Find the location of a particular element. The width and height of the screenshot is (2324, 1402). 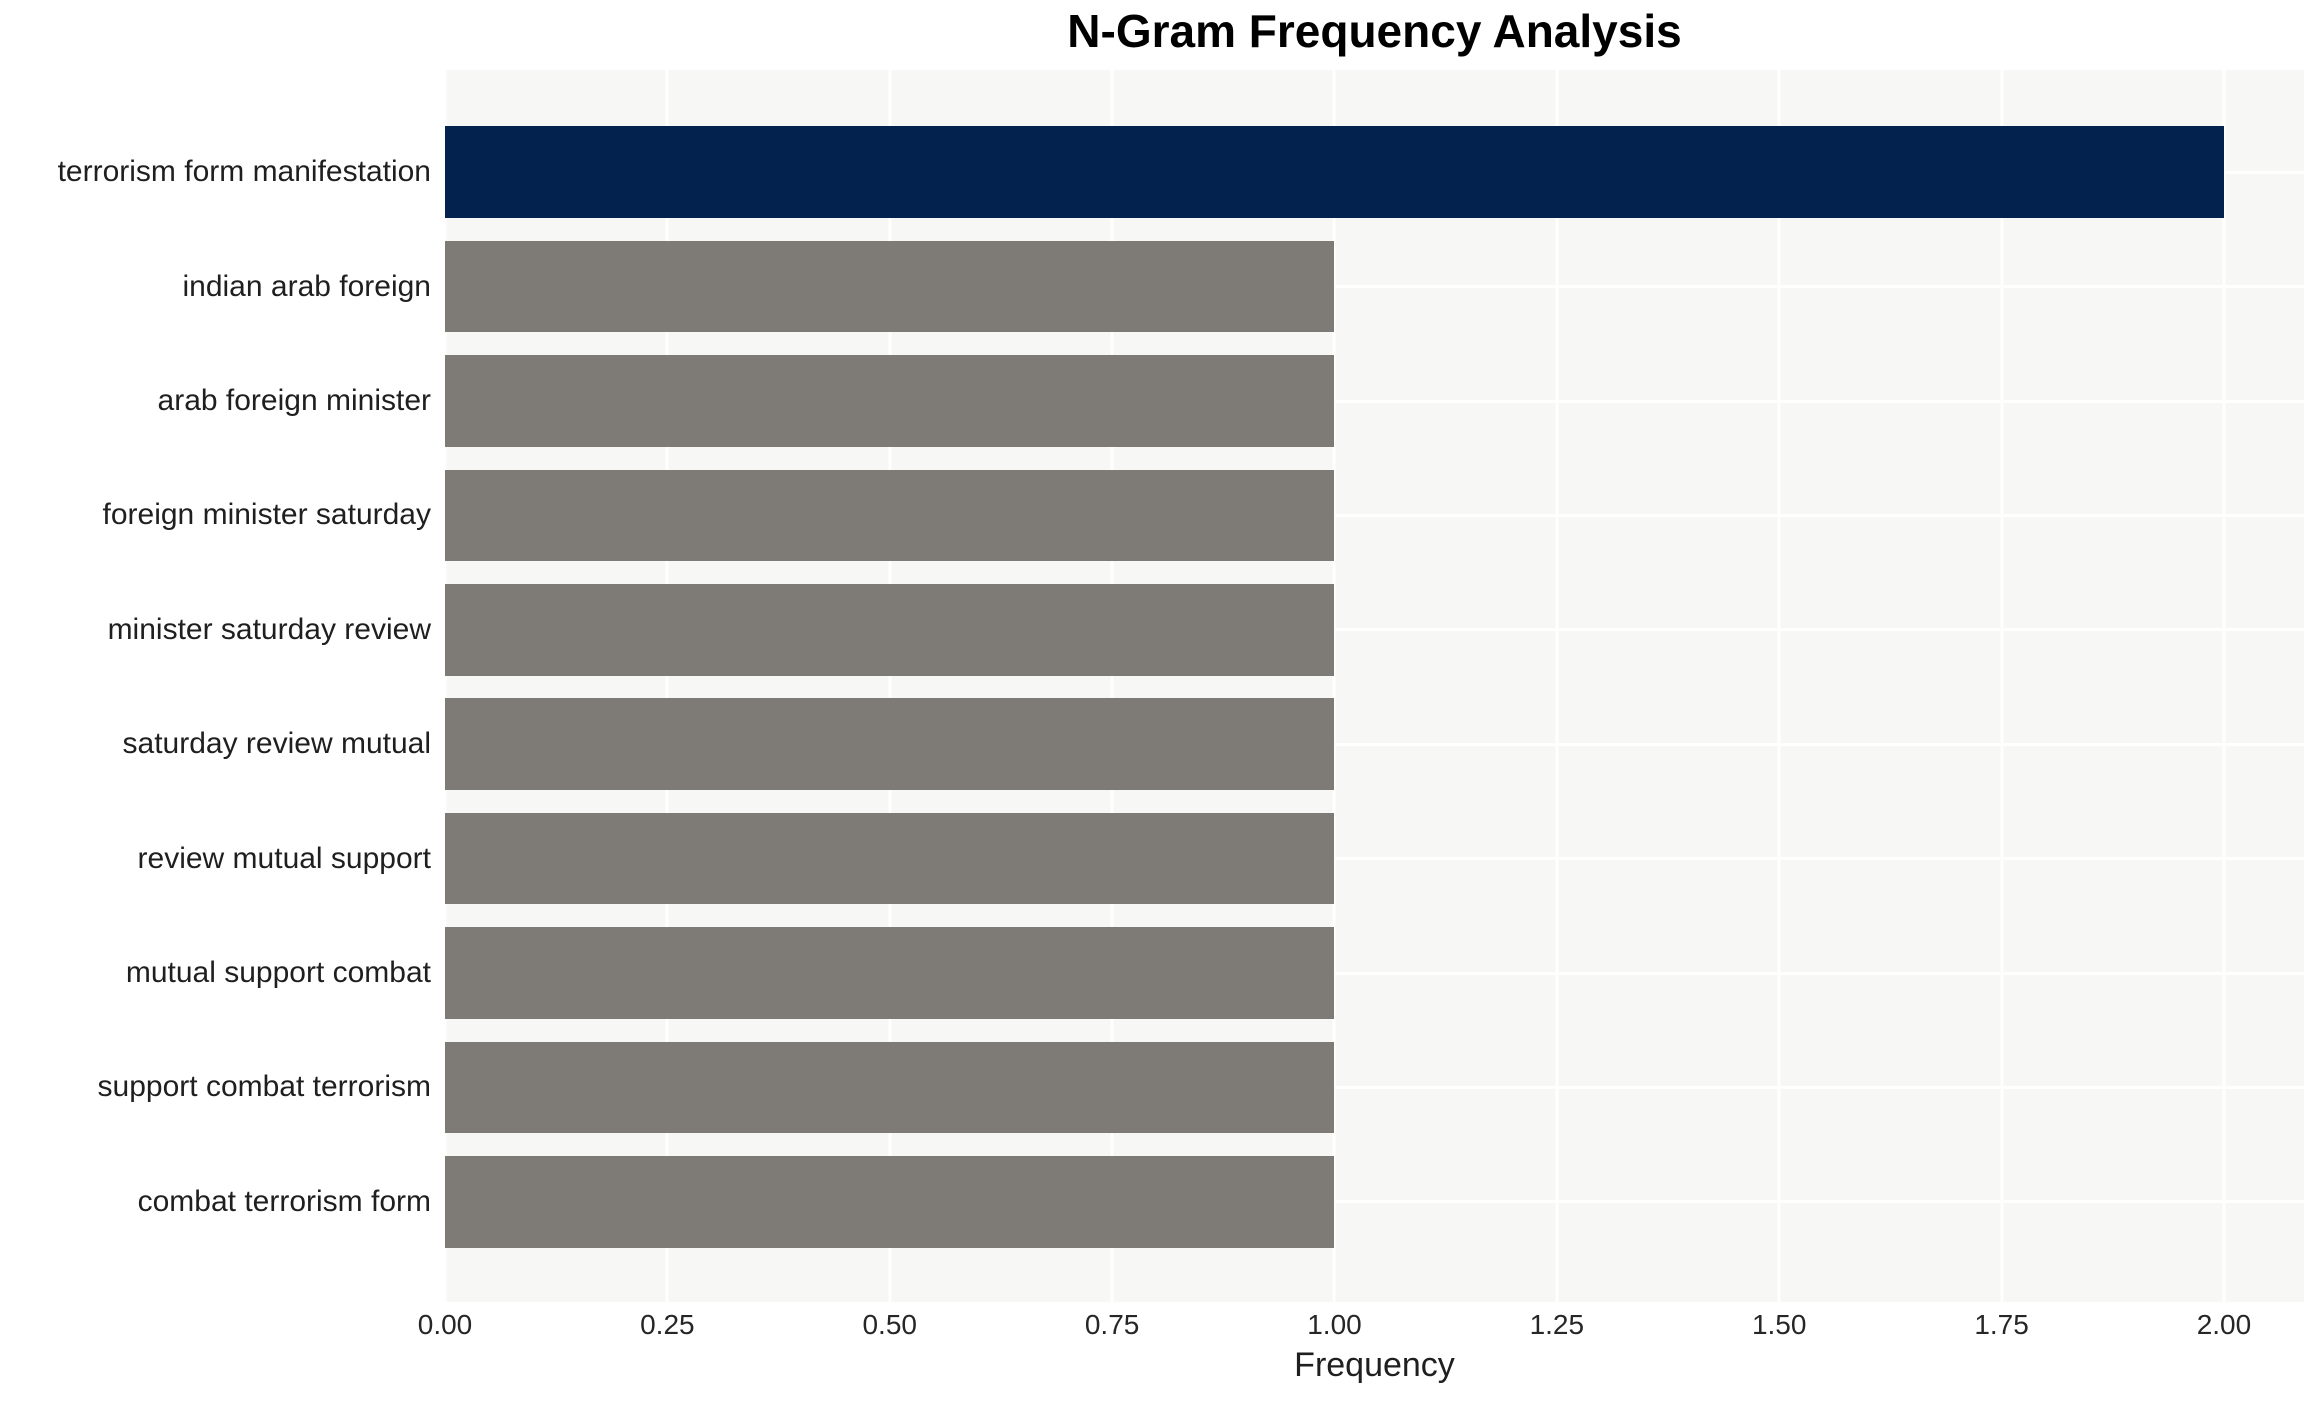

y-axis-label: minister saturday review is located at coordinates (269, 629).